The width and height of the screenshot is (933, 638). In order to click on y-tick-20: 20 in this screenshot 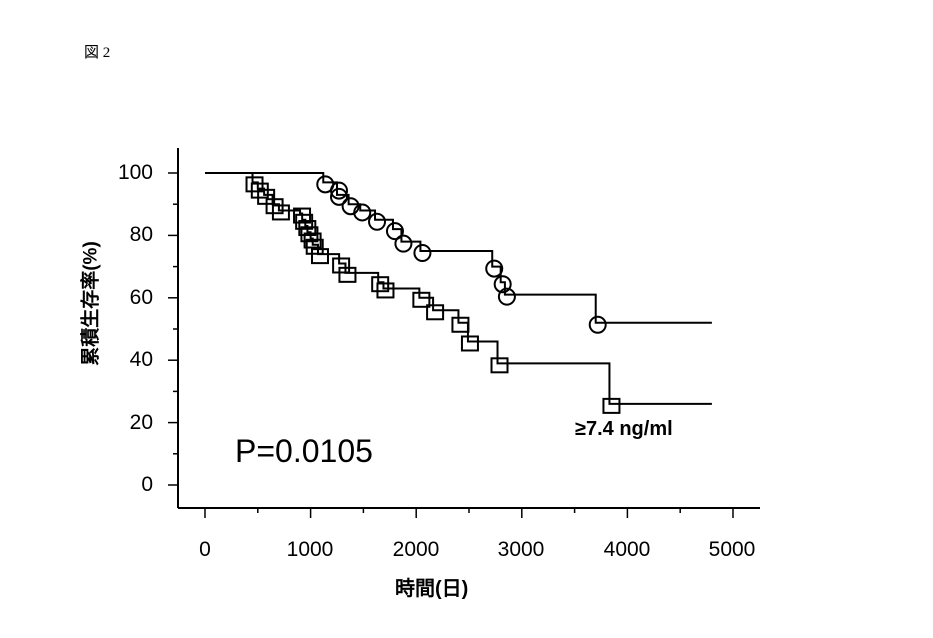, I will do `click(141, 422)`.